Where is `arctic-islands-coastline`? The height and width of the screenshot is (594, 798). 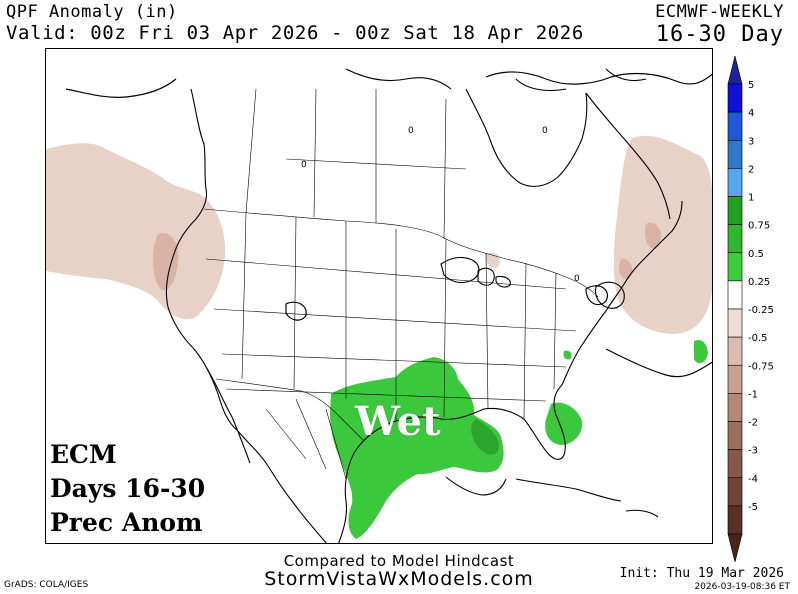
arctic-islands-coastline is located at coordinates (496, 80).